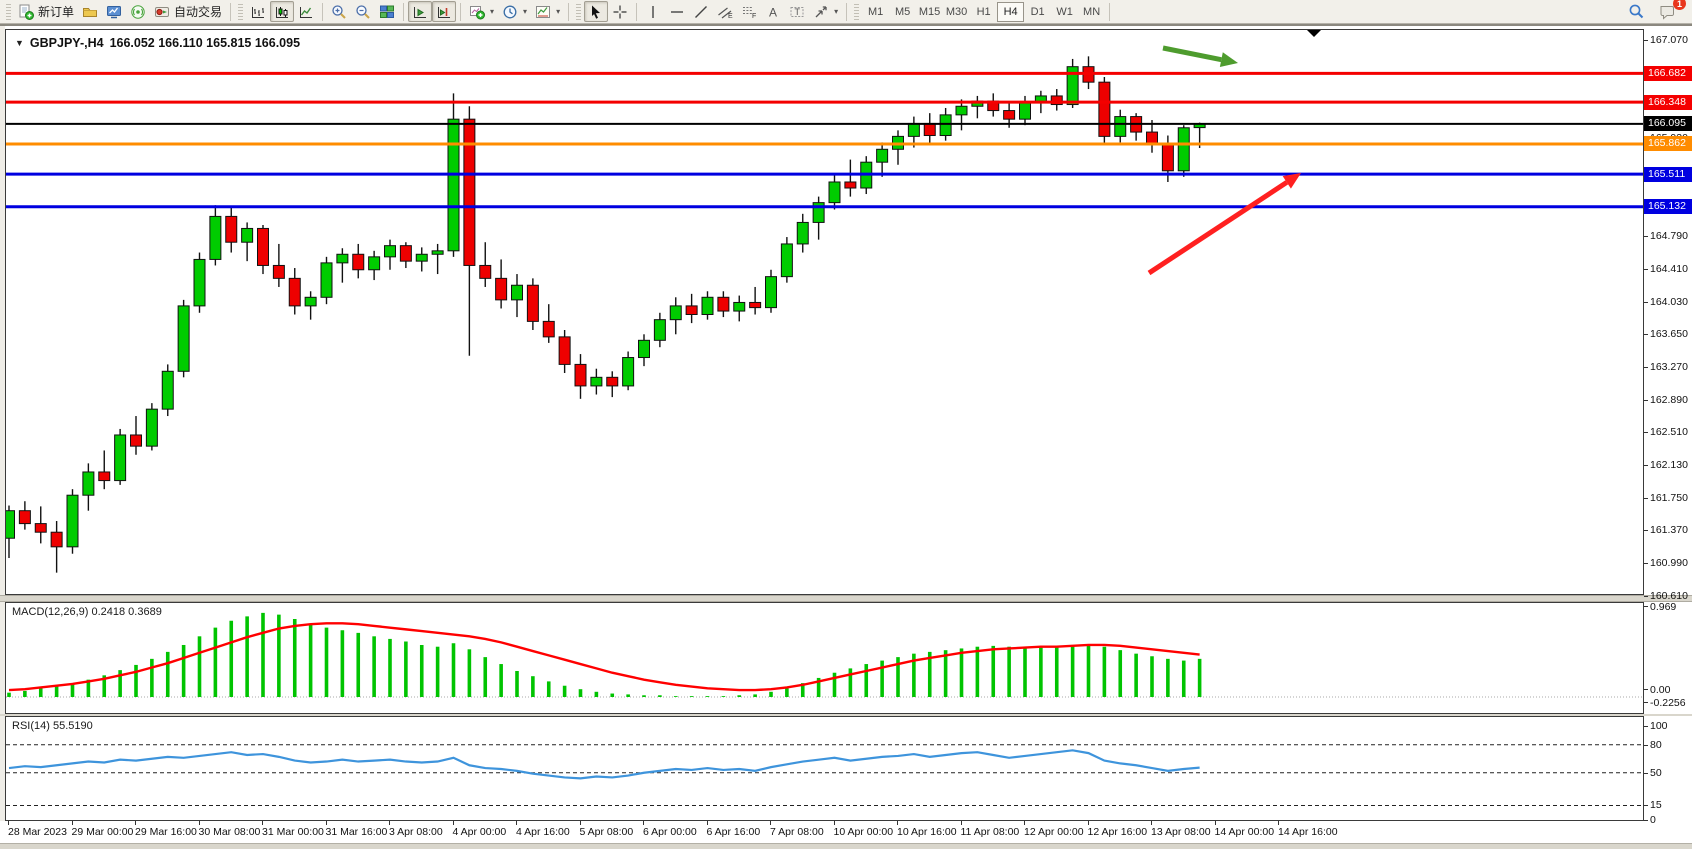 This screenshot has width=1692, height=849. I want to click on profiles-icon, so click(90, 12).